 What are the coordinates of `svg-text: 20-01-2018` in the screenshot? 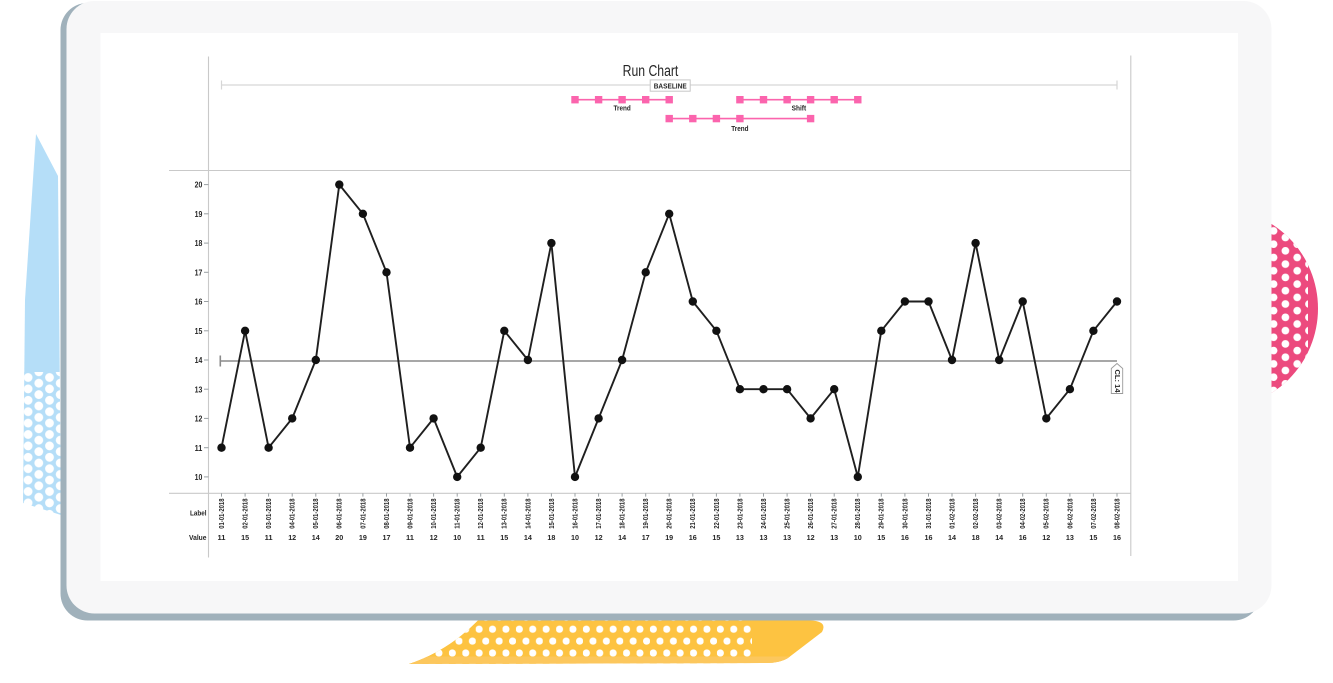 It's located at (669, 514).